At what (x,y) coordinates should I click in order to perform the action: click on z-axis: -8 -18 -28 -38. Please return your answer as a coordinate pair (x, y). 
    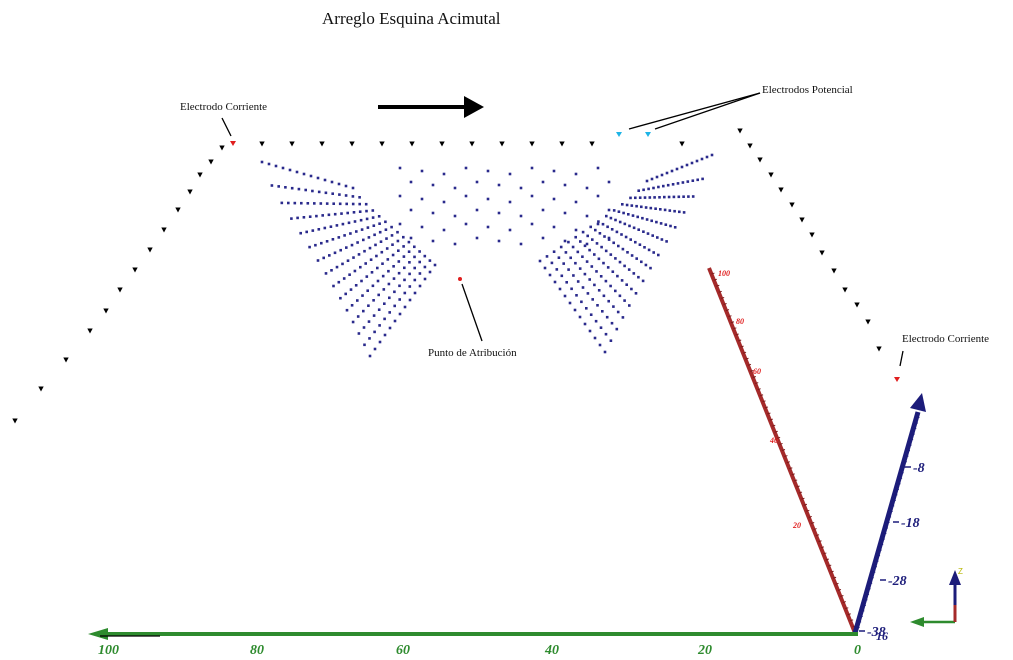
    Looking at the image, I should click on (889, 516).